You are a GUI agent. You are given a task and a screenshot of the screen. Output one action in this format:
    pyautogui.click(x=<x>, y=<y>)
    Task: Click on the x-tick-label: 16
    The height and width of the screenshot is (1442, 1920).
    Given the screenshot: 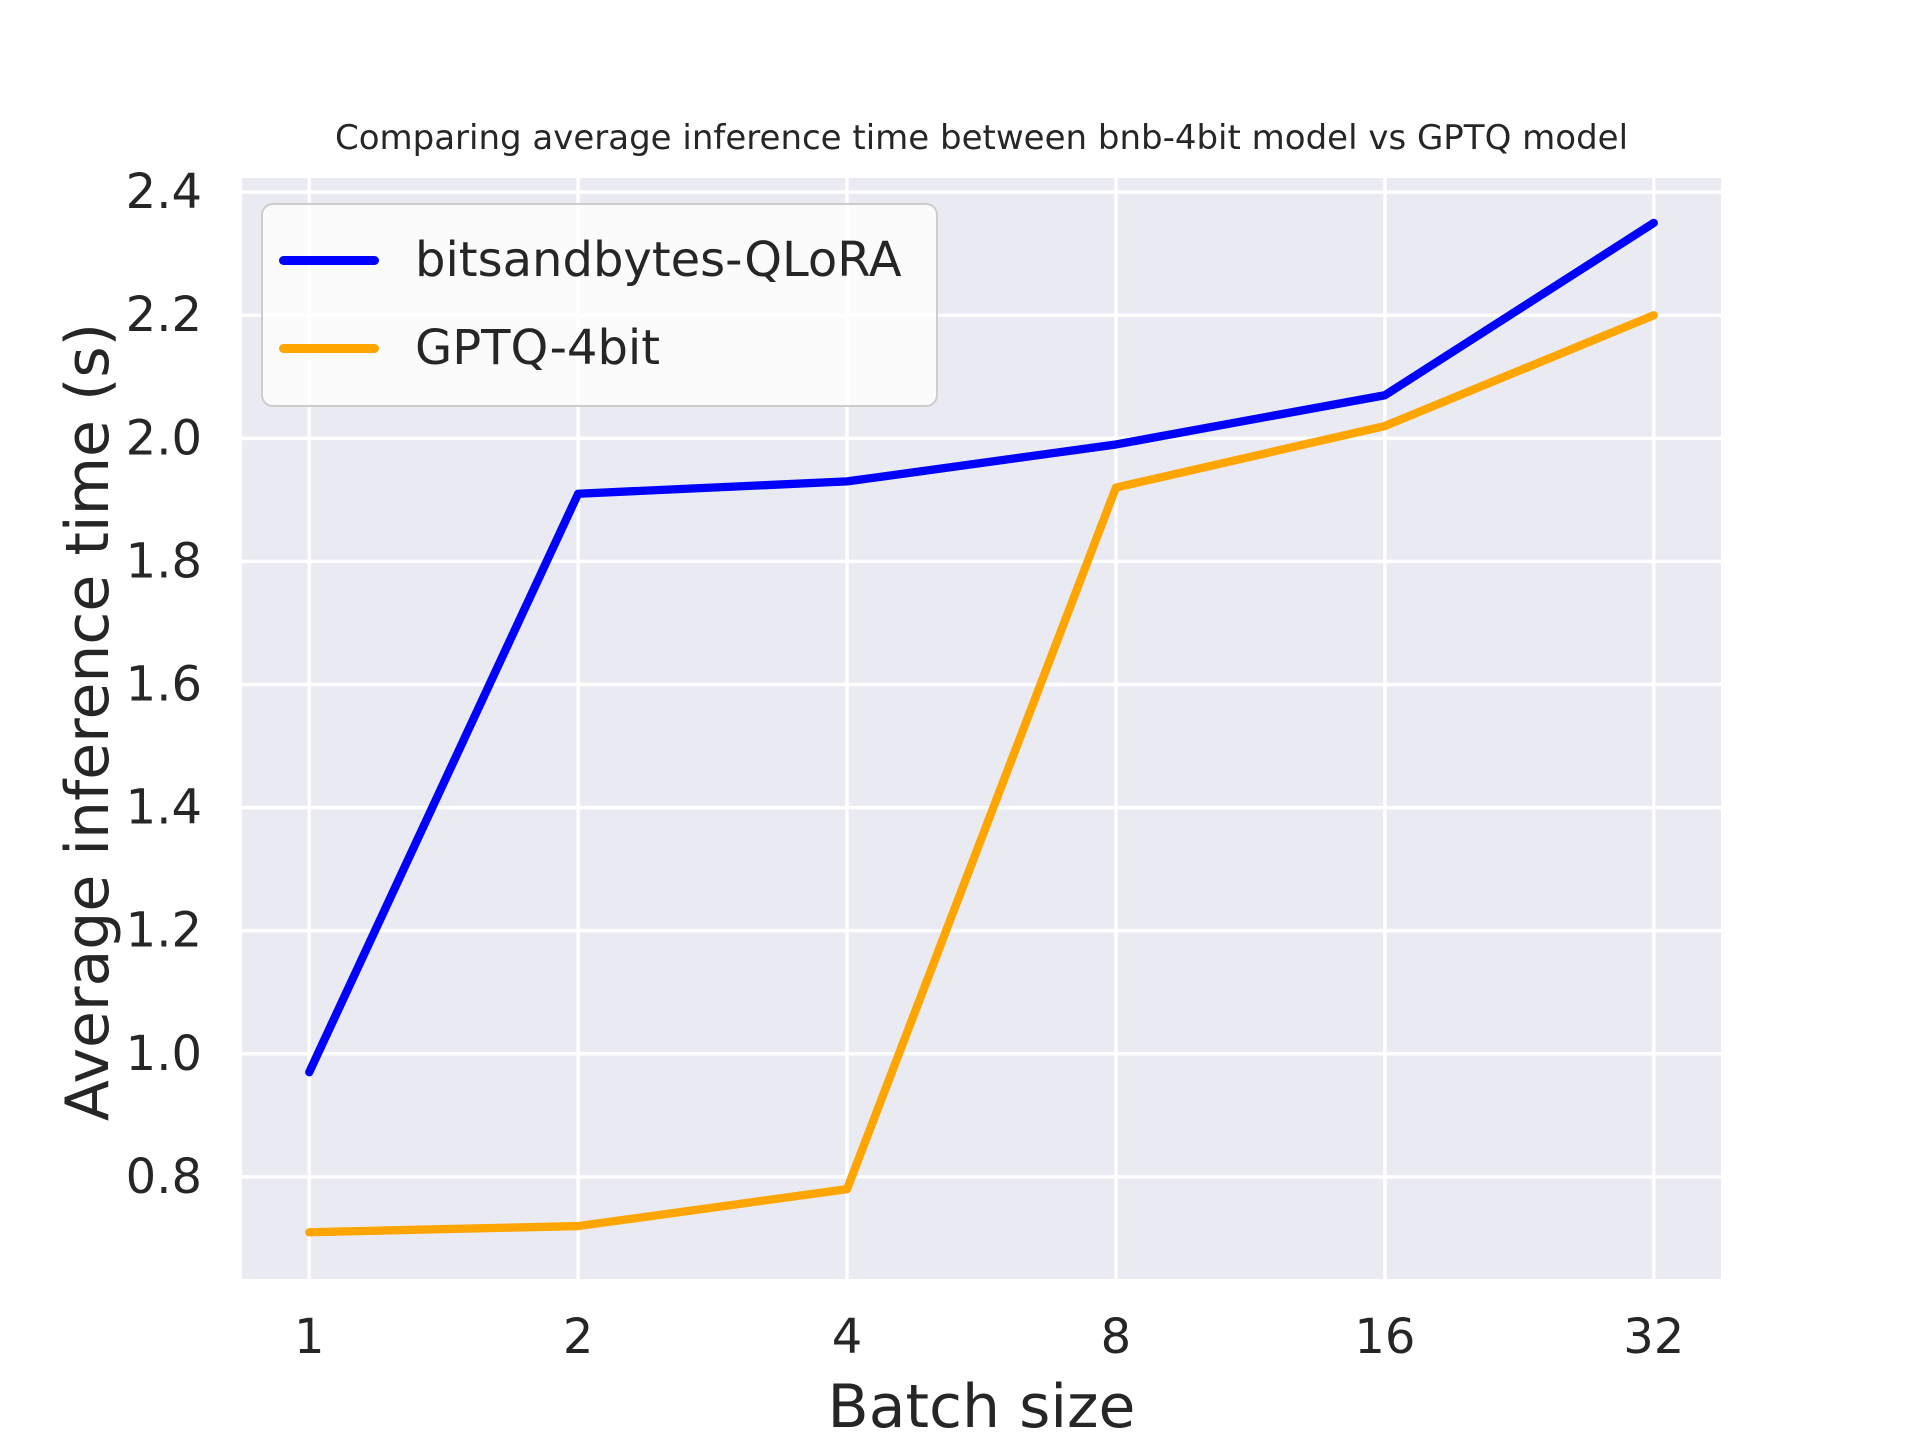 What is the action you would take?
    pyautogui.click(x=1384, y=1337)
    